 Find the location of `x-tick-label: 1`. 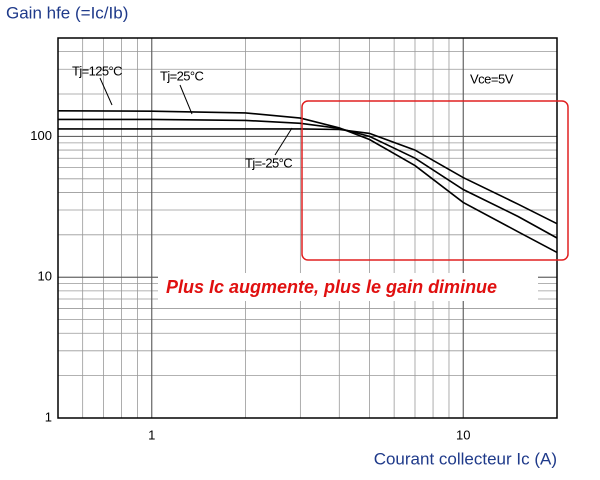

x-tick-label: 1 is located at coordinates (151, 434).